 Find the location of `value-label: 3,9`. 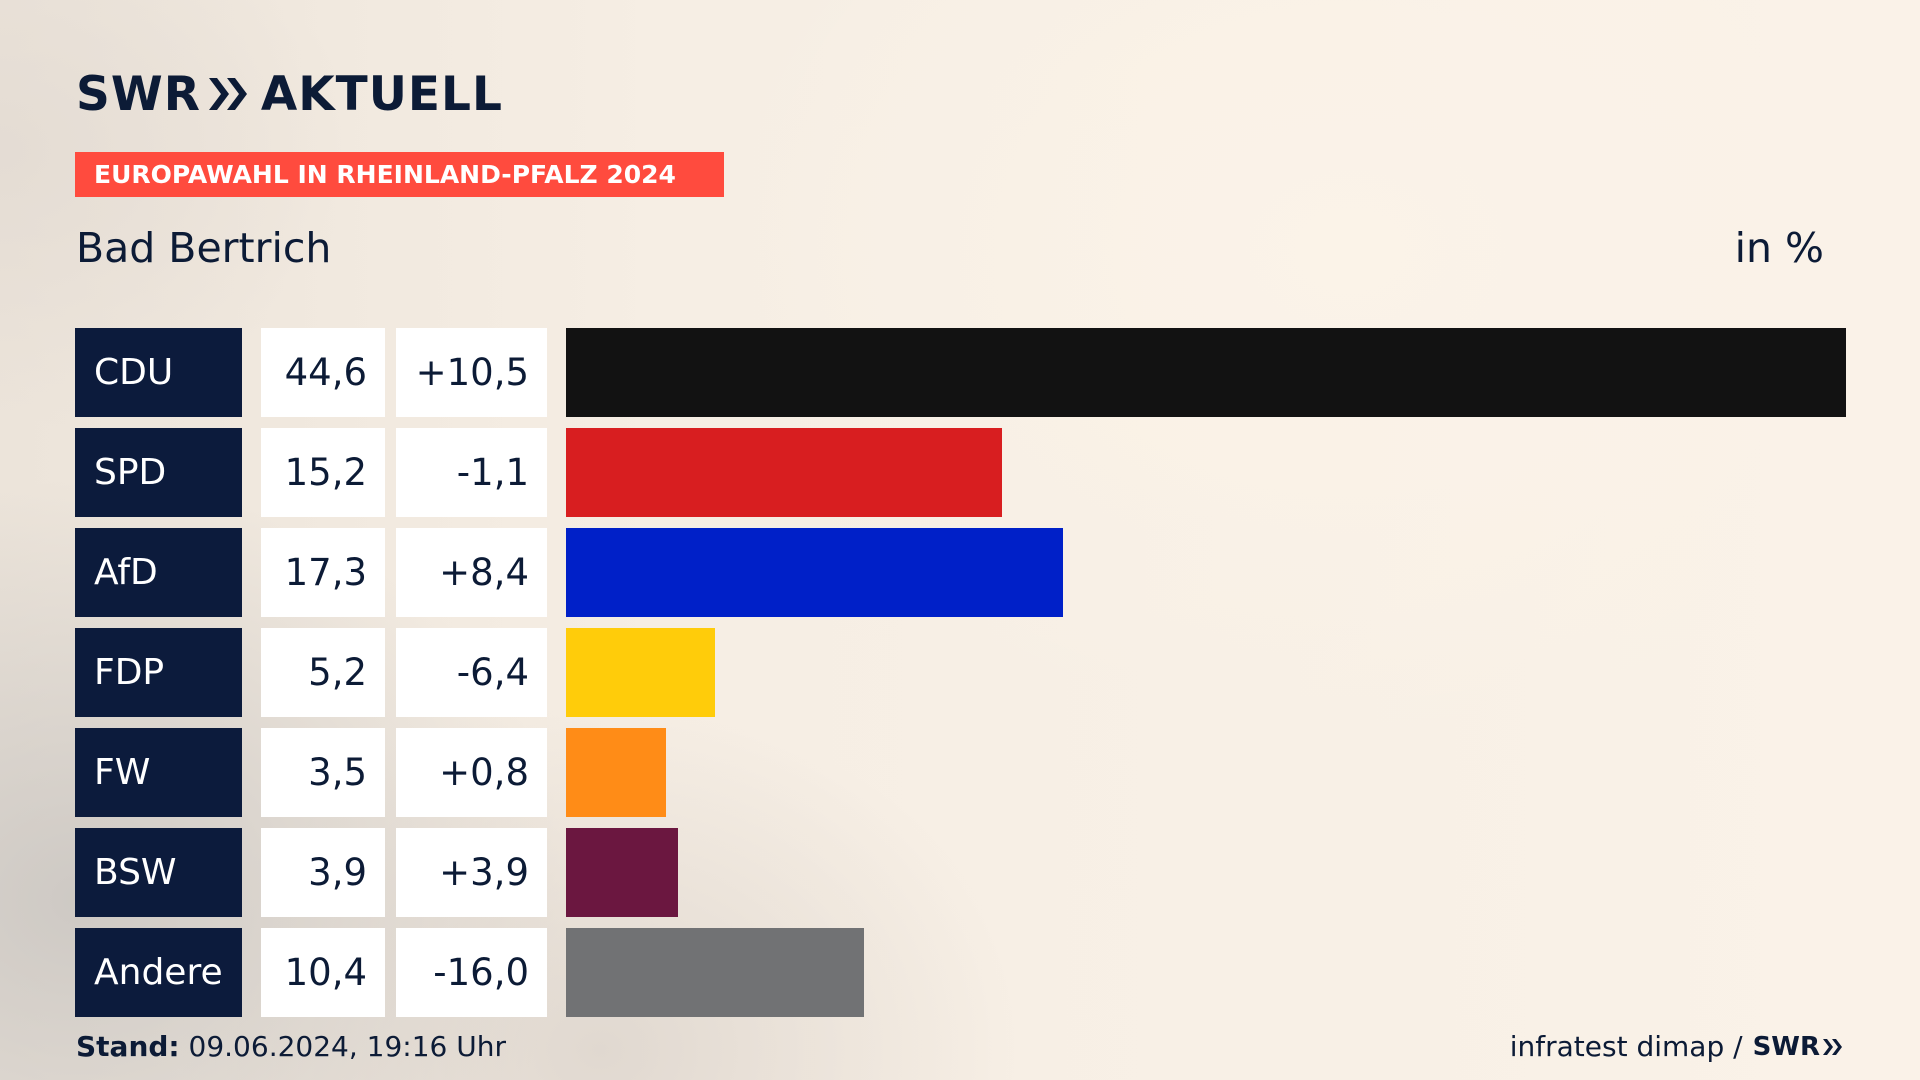

value-label: 3,9 is located at coordinates (323, 872).